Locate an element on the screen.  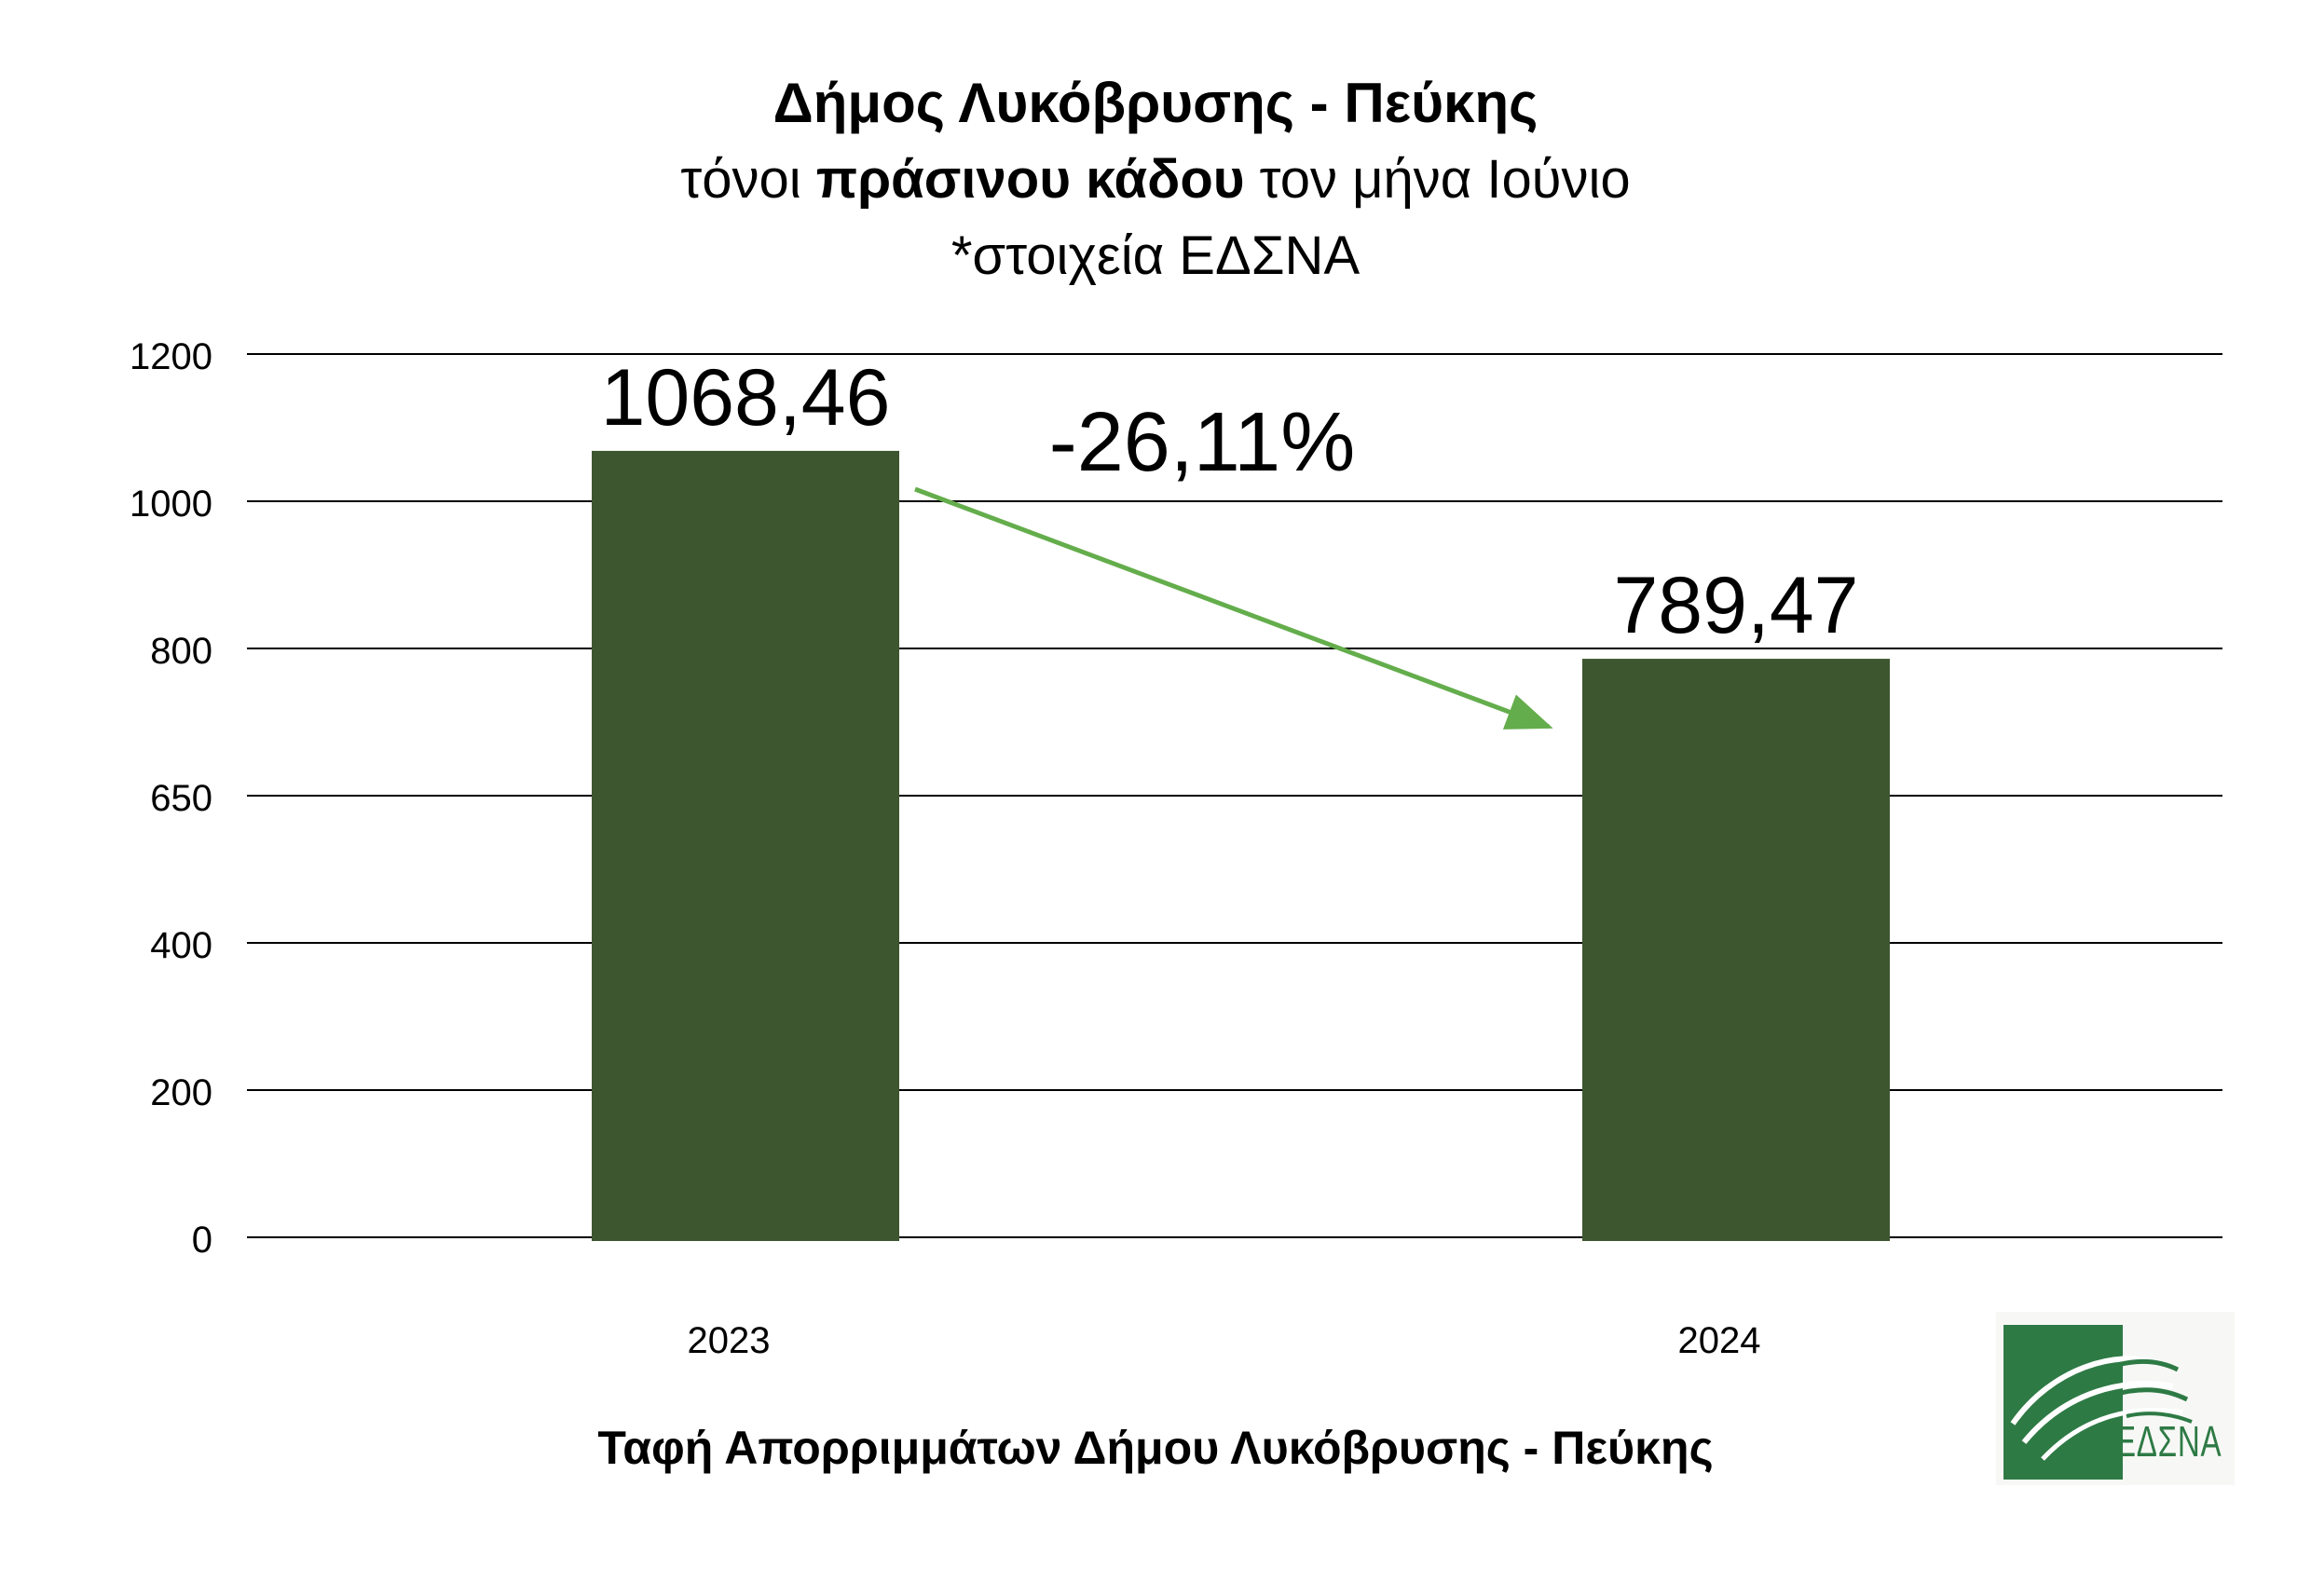
y-tick-label: 400 is located at coordinates (181, 945).